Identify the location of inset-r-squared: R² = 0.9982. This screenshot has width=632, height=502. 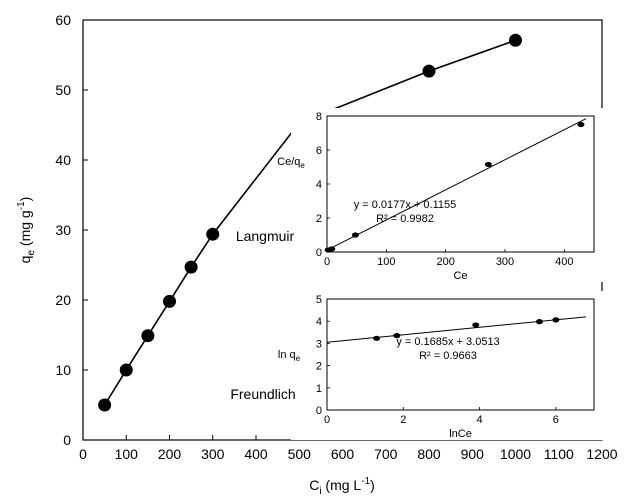
(405, 219).